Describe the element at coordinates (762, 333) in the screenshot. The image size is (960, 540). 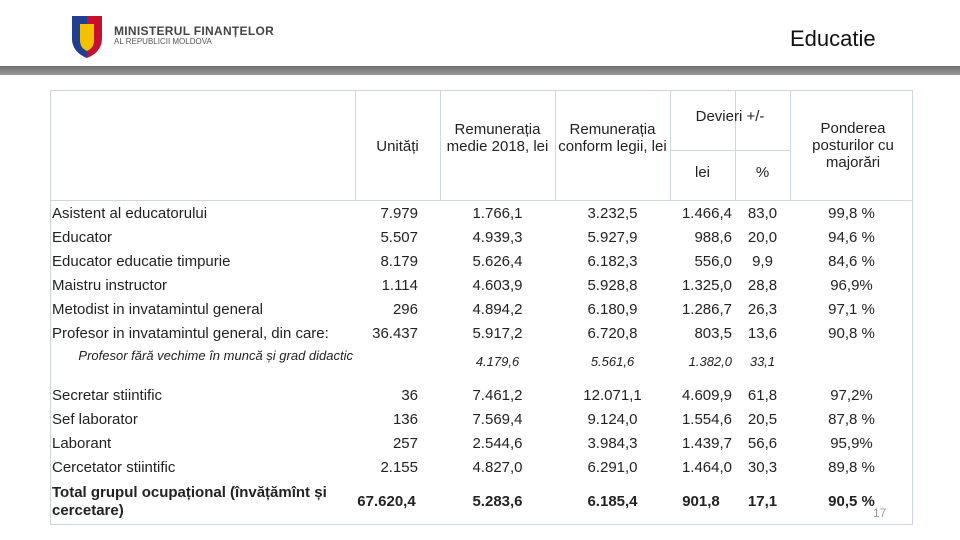
I see `cell: 13,6` at that location.